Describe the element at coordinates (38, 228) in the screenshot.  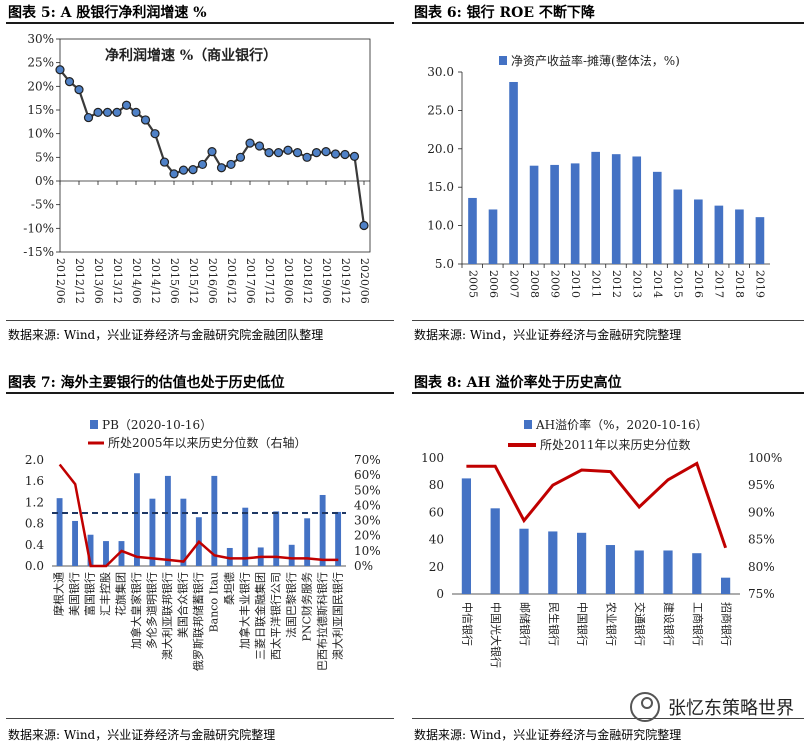
I see `y-tick-label: -10%` at that location.